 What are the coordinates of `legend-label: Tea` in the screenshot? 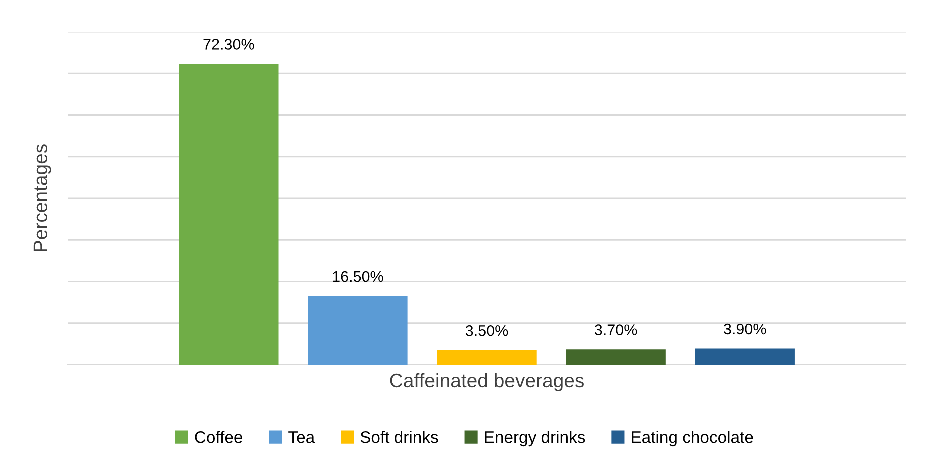 It's located at (302, 438).